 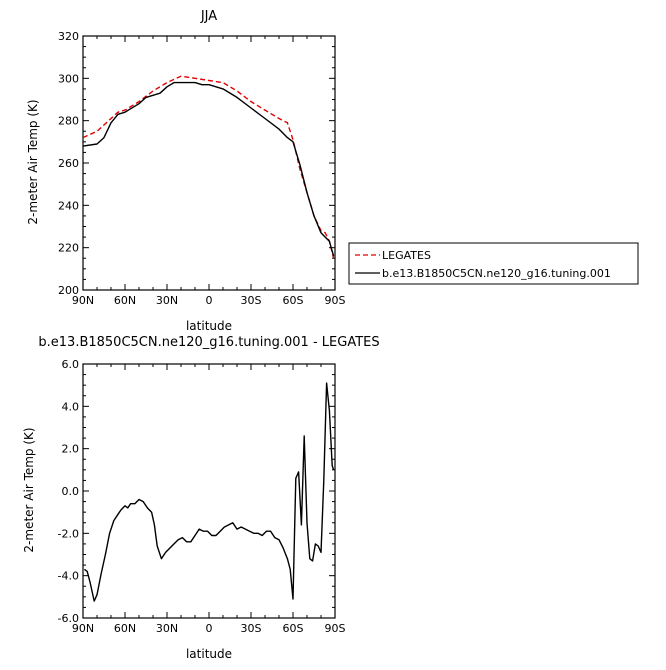 What do you see at coordinates (71, 449) in the screenshot?
I see `bottom-y-tick-label: 2.0` at bounding box center [71, 449].